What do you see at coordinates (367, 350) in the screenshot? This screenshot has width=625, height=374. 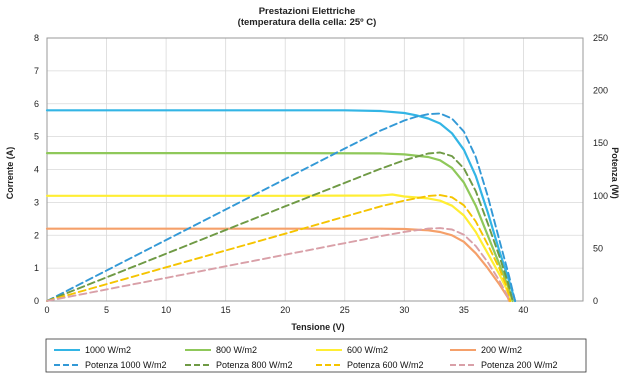 I see `legend-label: 600 W/m2` at bounding box center [367, 350].